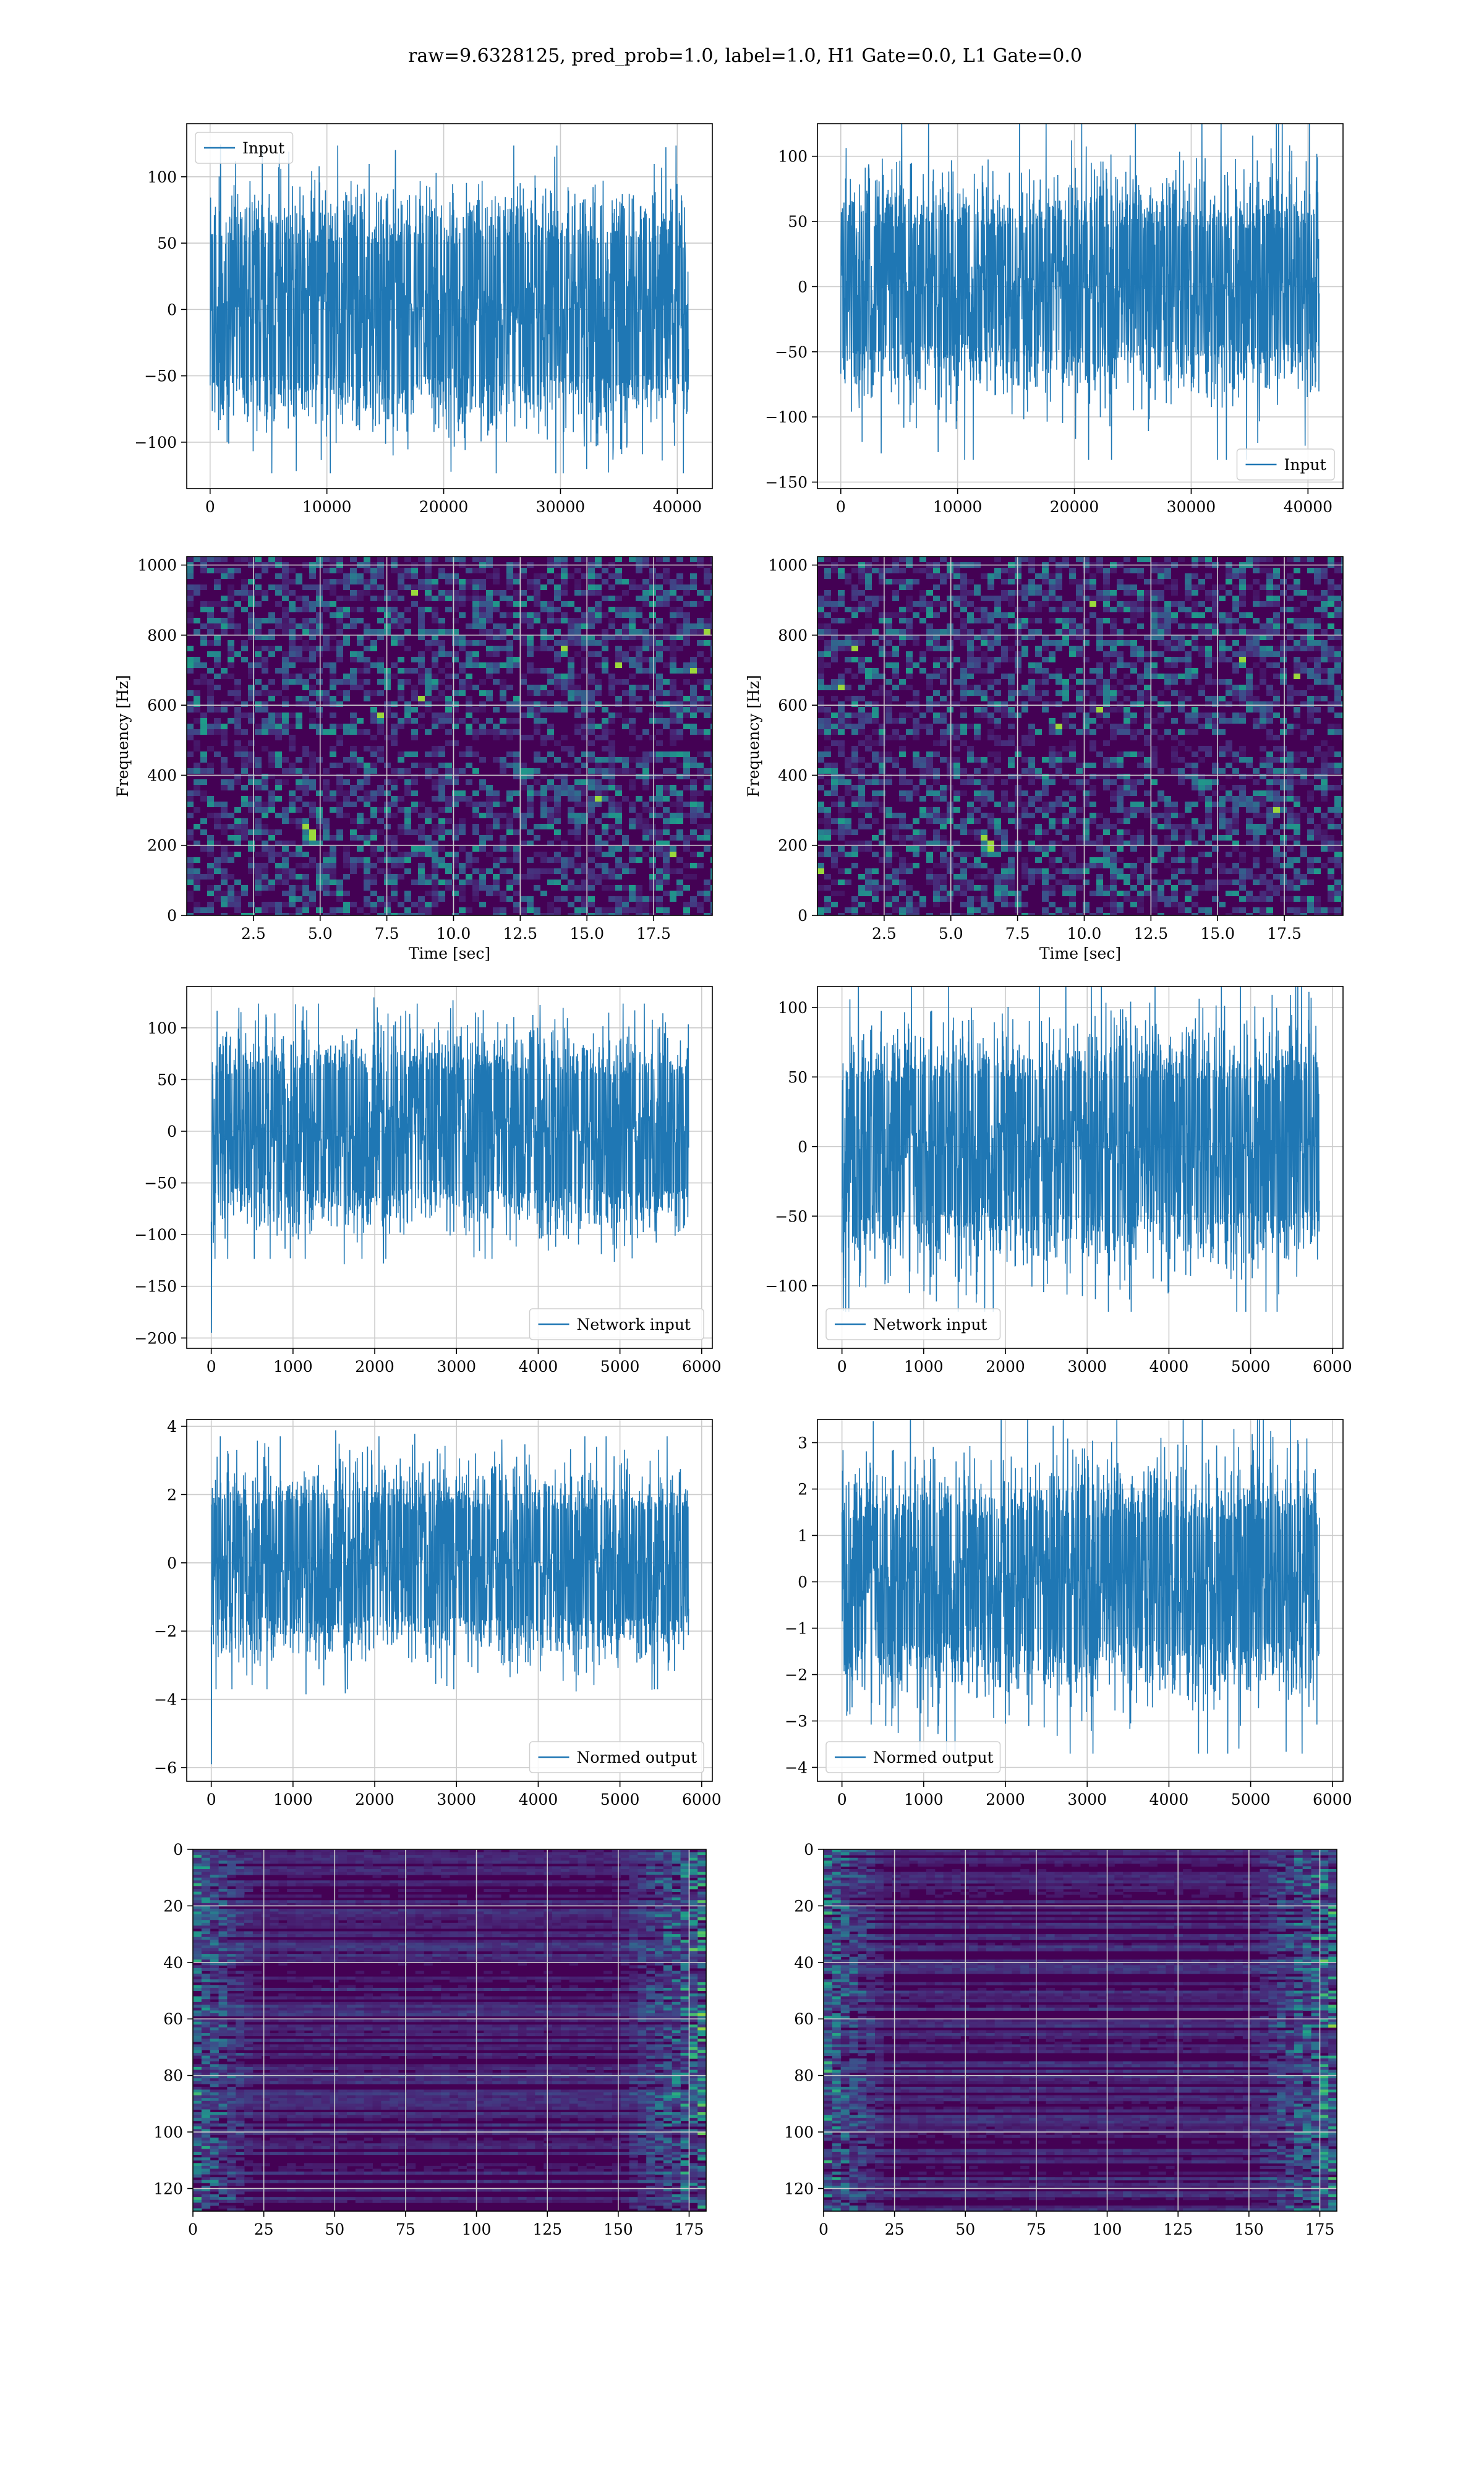 Image resolution: width=1484 pixels, height=2474 pixels. I want to click on l1-normed-output-axes-frame, so click(1080, 1600).